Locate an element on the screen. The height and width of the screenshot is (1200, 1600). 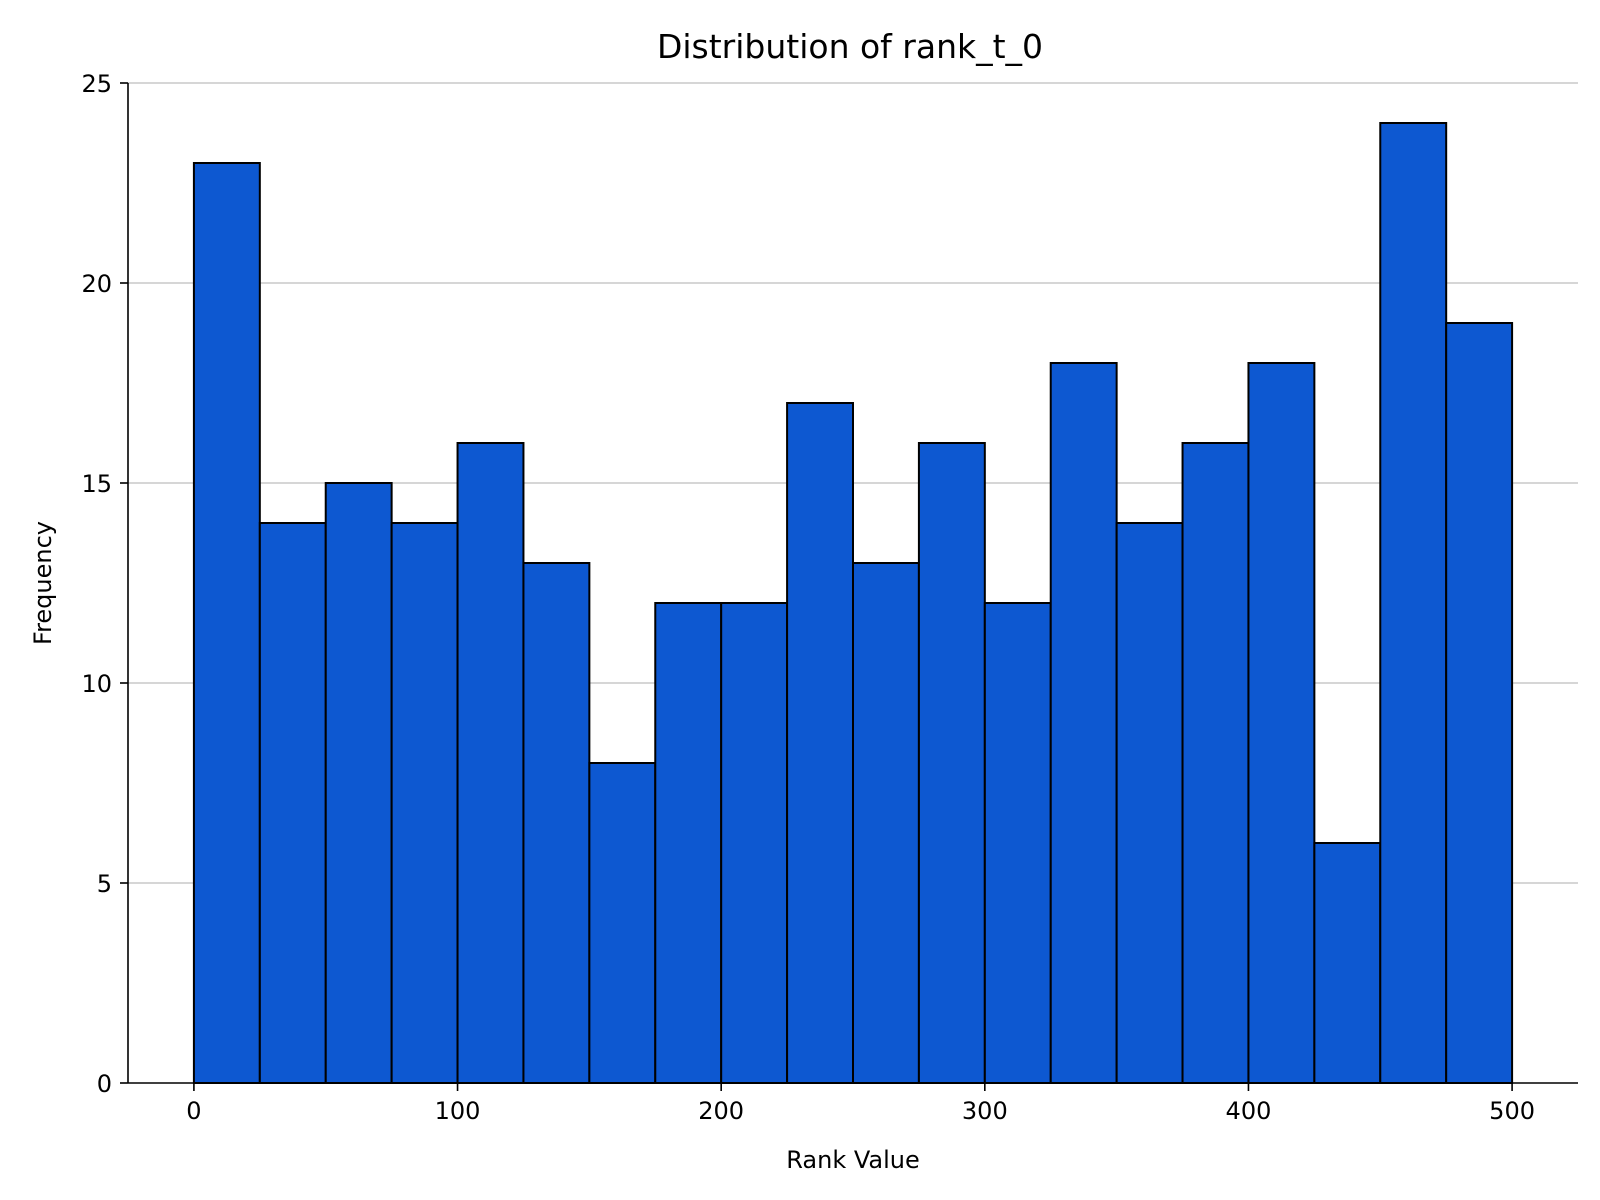
y-tick-label-5: 5 is located at coordinates (104, 884).